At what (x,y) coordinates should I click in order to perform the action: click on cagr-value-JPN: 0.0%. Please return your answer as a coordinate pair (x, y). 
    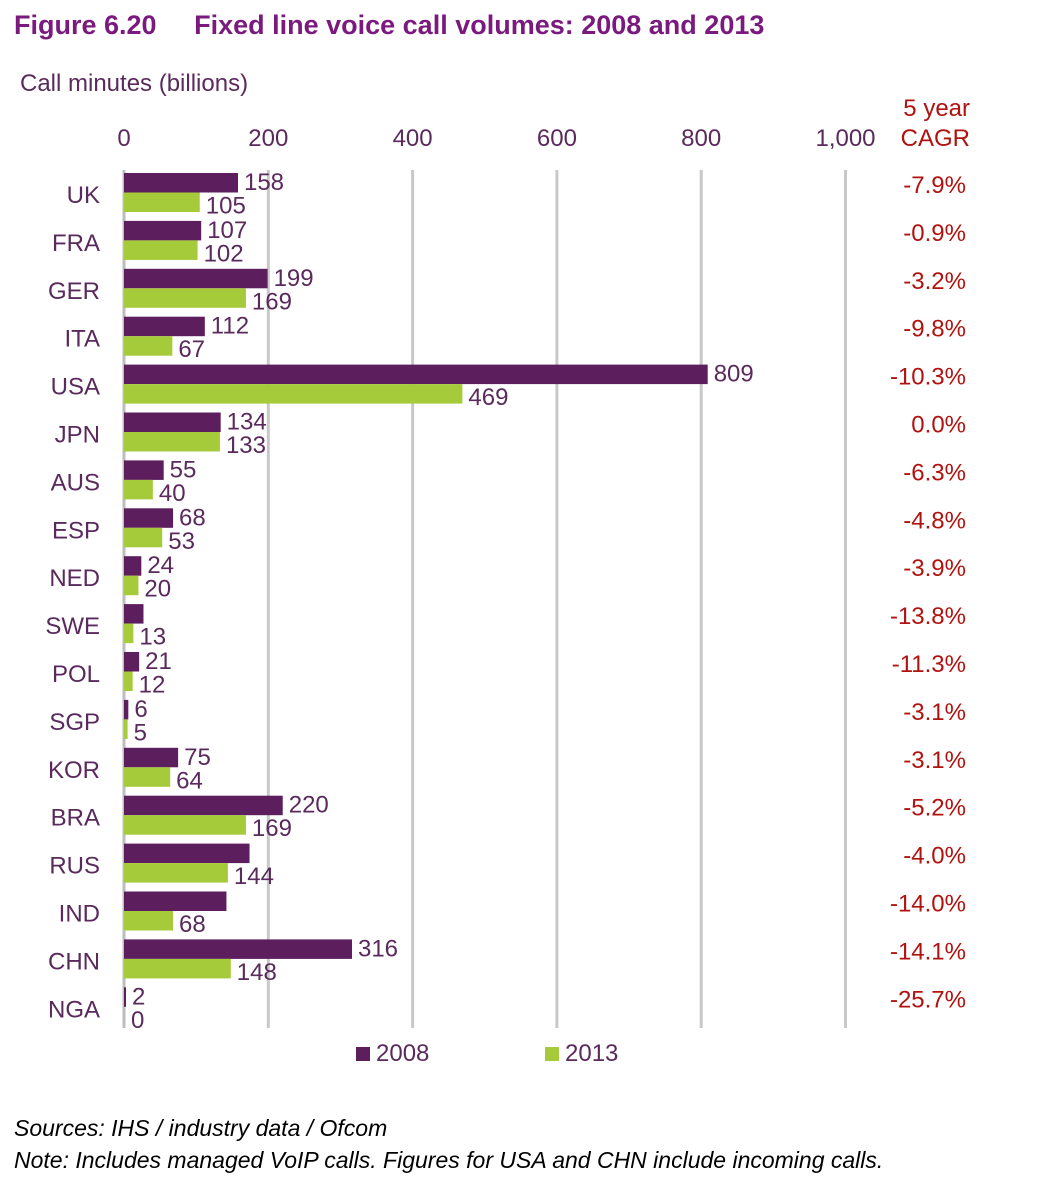
    Looking at the image, I should click on (938, 425).